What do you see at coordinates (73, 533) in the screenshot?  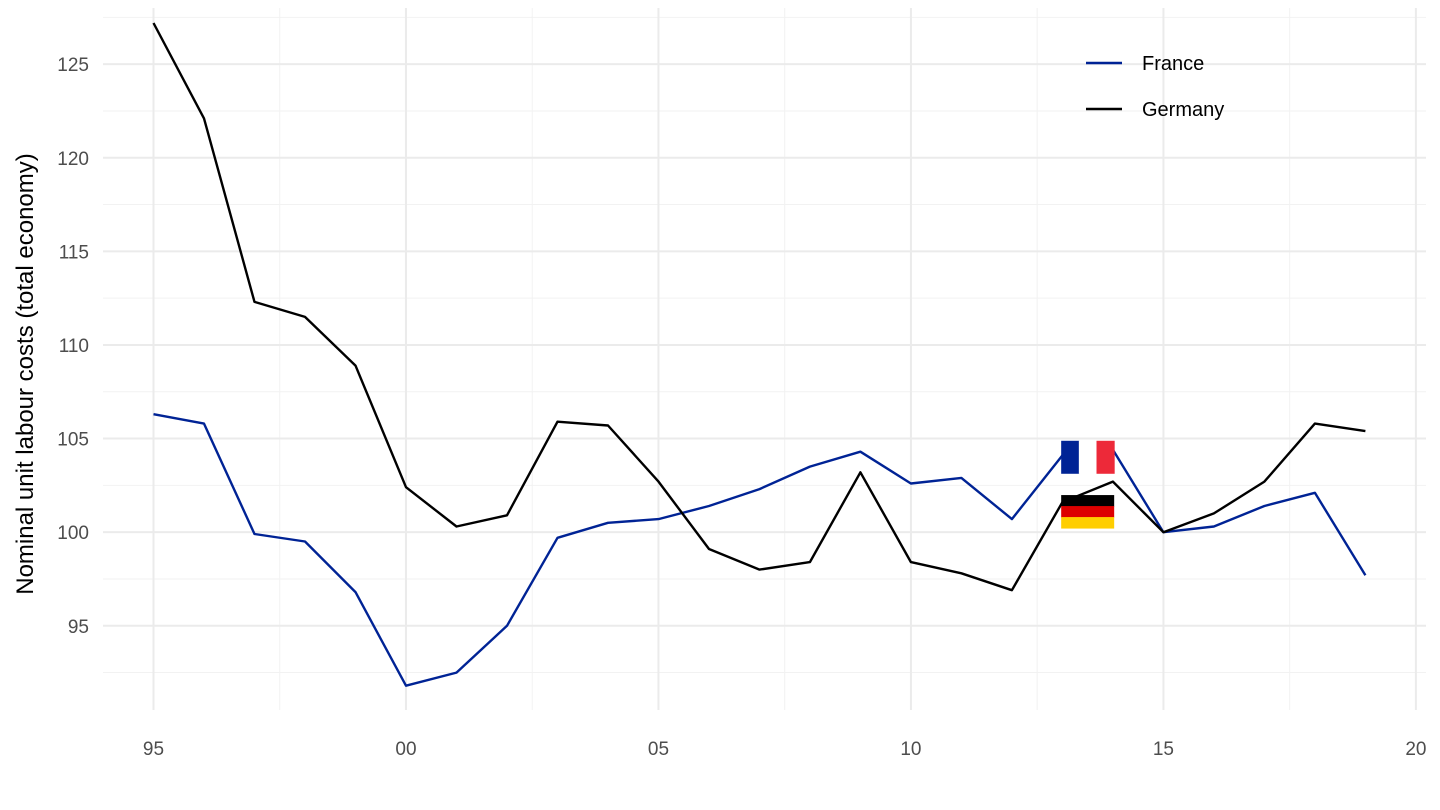 I see `y-tick-label: 100` at bounding box center [73, 533].